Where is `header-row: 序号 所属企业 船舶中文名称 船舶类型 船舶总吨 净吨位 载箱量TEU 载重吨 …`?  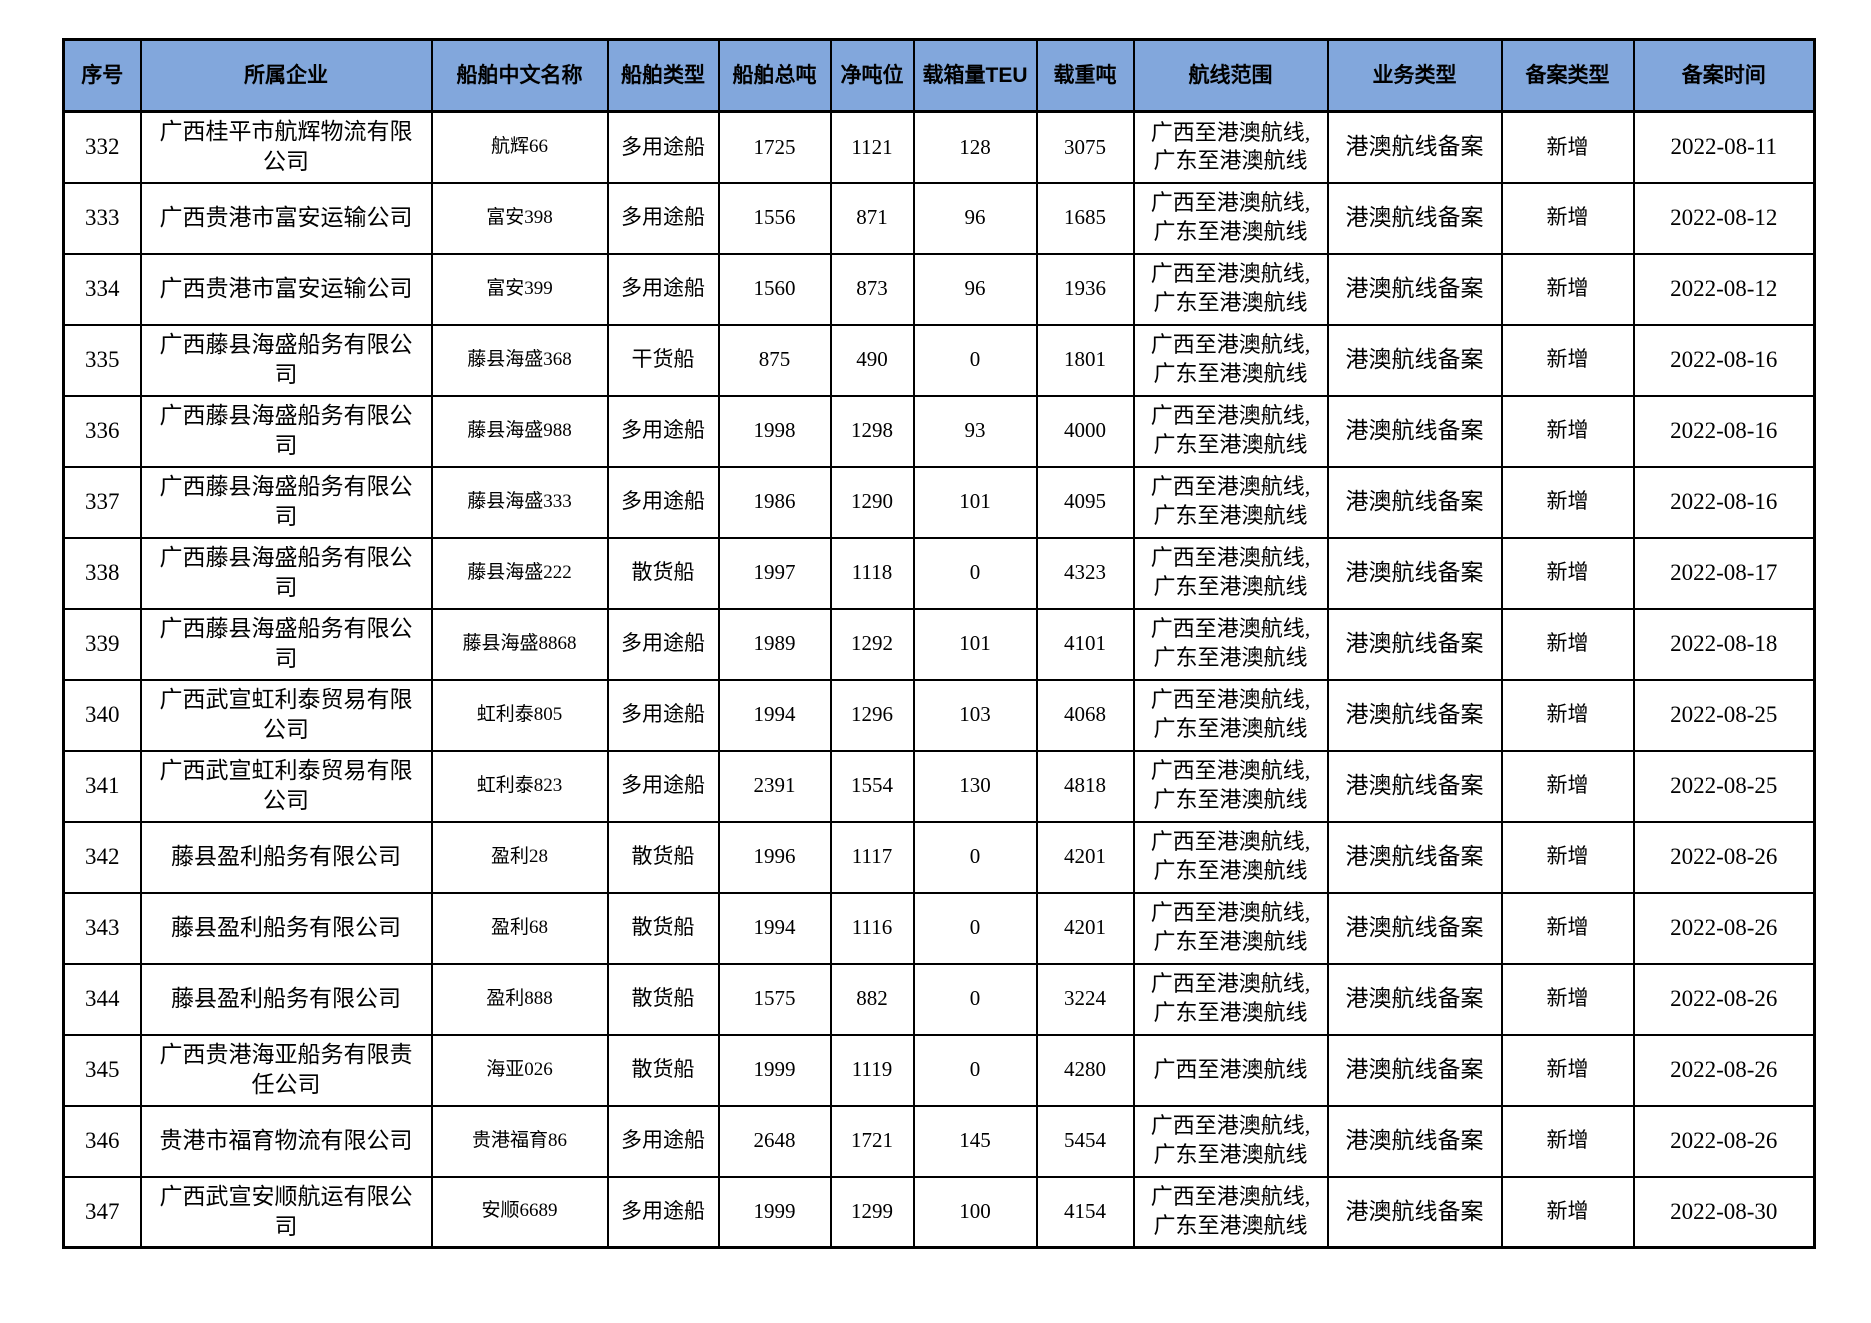
header-row: 序号 所属企业 船舶中文名称 船舶类型 船舶总吨 净吨位 载箱量TEU 载重吨 … is located at coordinates (939, 75).